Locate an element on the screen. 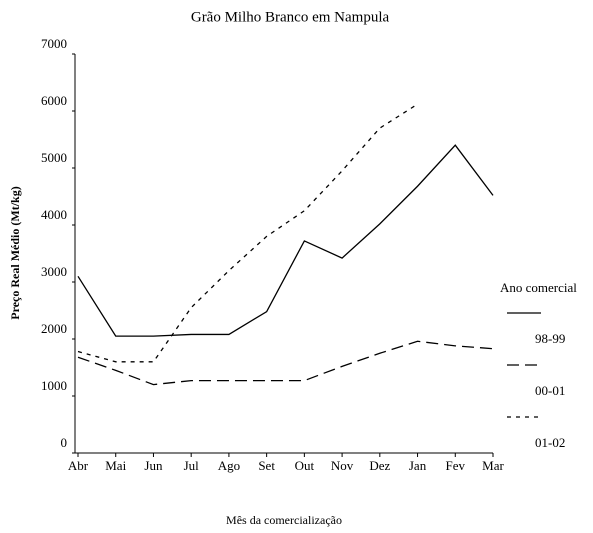 The image size is (593, 533). x-tick-label: Nov is located at coordinates (342, 465).